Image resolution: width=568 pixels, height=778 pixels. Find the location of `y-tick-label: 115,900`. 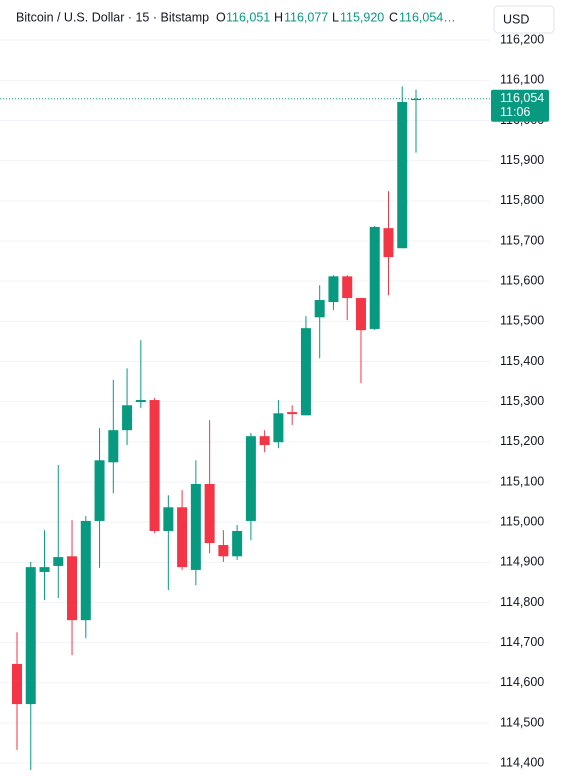

y-tick-label: 115,900 is located at coordinates (522, 160).